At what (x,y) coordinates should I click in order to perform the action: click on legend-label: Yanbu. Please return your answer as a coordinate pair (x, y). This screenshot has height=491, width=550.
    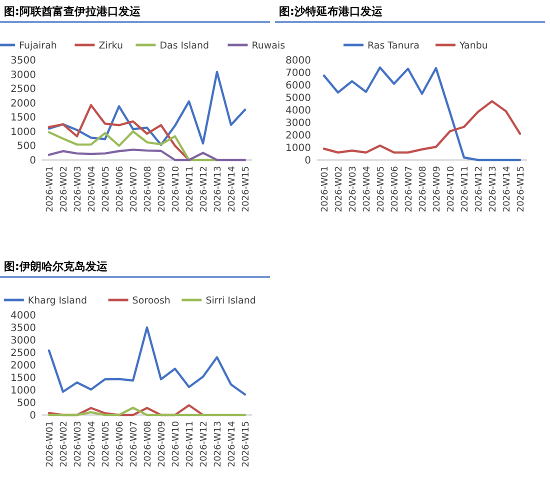
    Looking at the image, I should click on (473, 46).